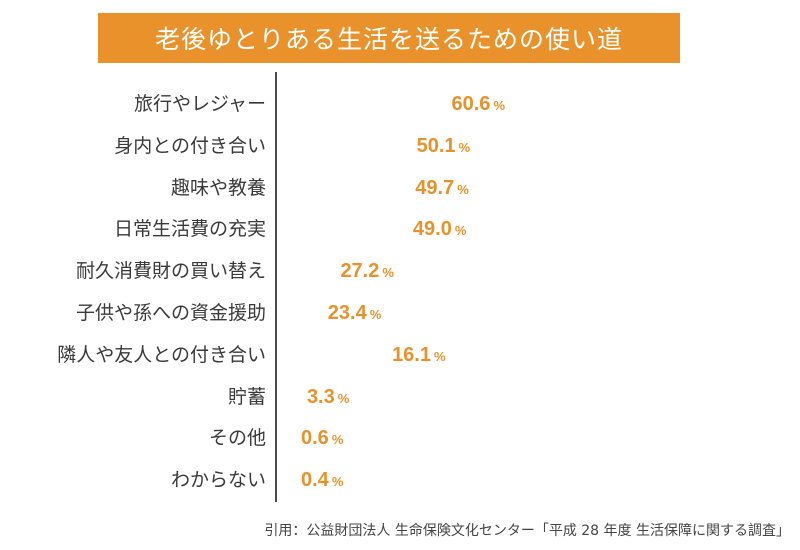  Describe the element at coordinates (411, 354) in the screenshot. I see `value-number: 16.1` at that location.